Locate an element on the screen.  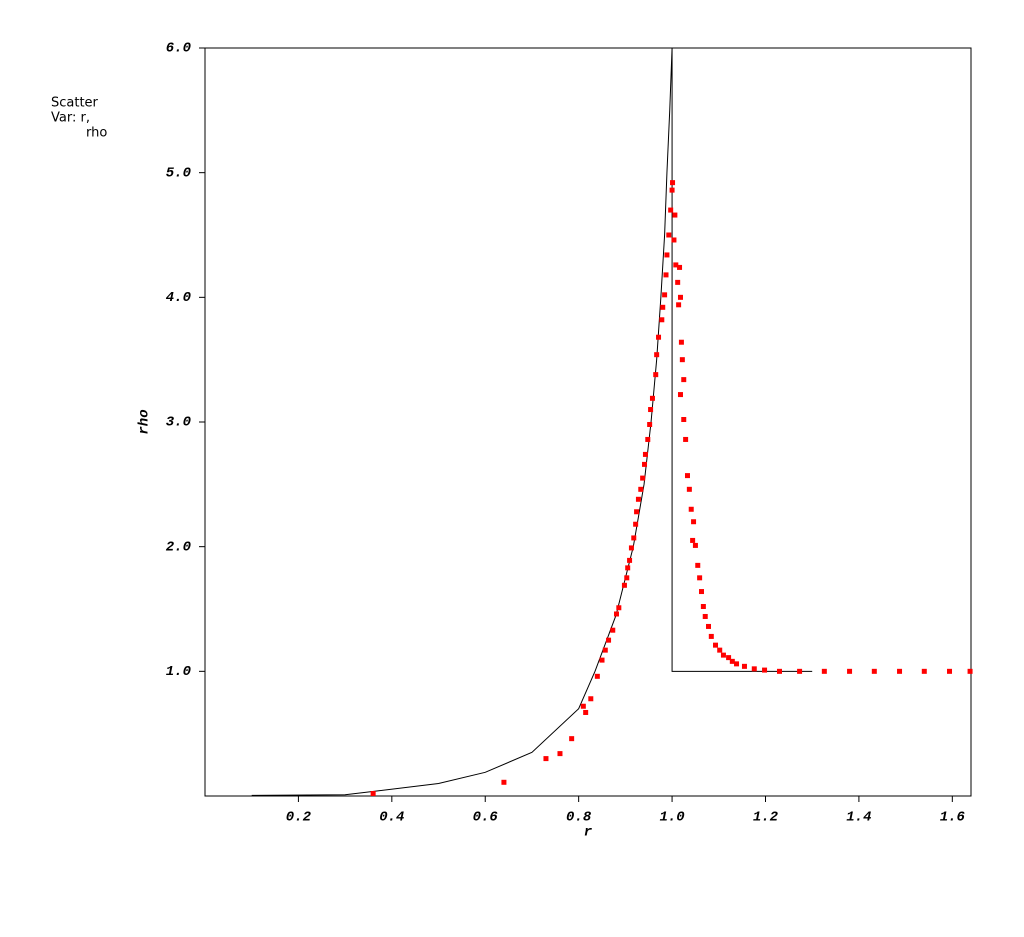
x-tick-label: 1.0 is located at coordinates (671, 818).